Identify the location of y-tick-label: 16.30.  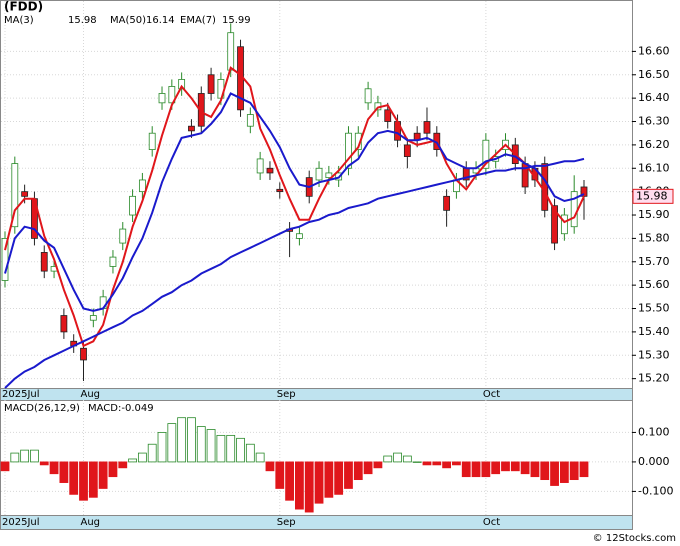
(654, 121).